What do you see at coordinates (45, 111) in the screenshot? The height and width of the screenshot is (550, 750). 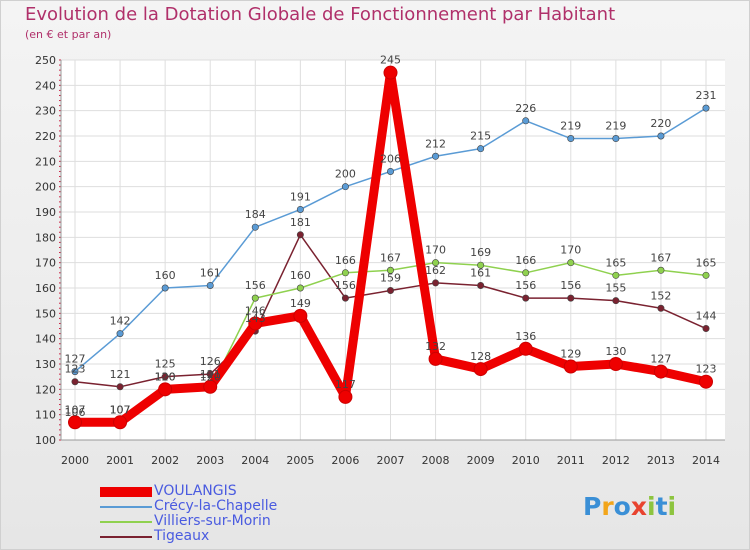 I see `y-tick-label: 230` at bounding box center [45, 111].